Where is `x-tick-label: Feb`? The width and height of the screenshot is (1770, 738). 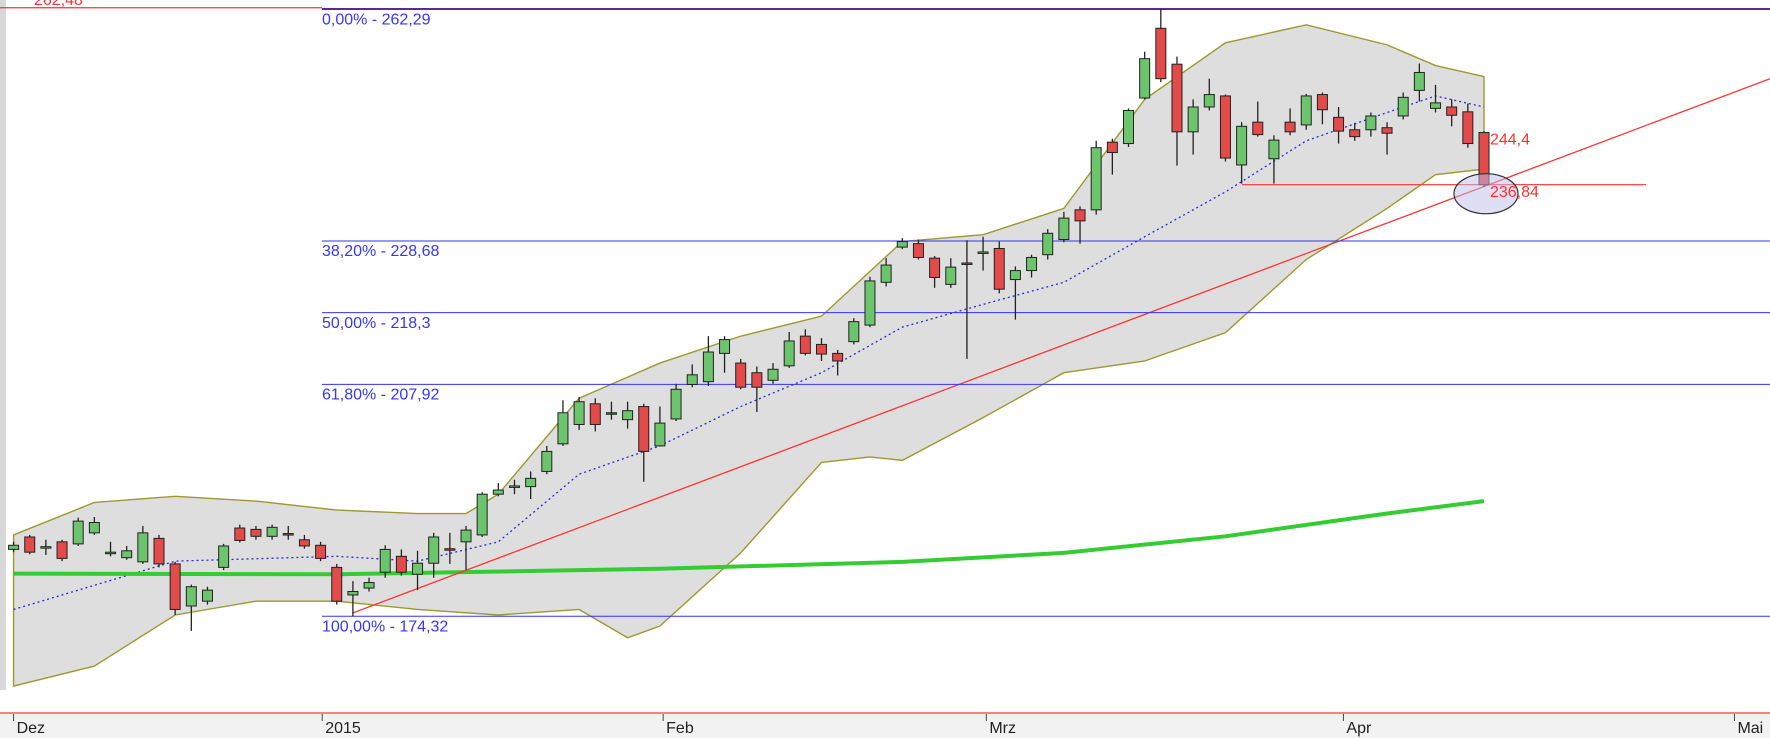
x-tick-label: Feb is located at coordinates (680, 728).